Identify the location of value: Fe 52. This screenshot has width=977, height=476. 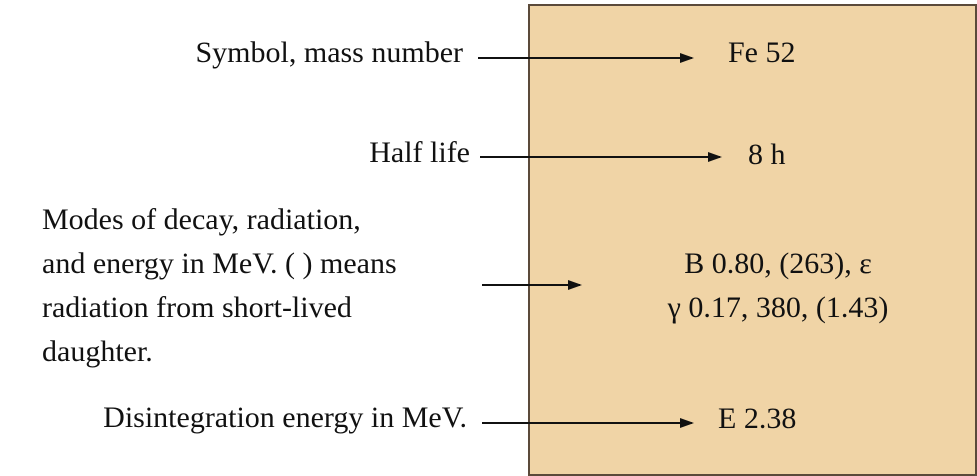
(762, 52).